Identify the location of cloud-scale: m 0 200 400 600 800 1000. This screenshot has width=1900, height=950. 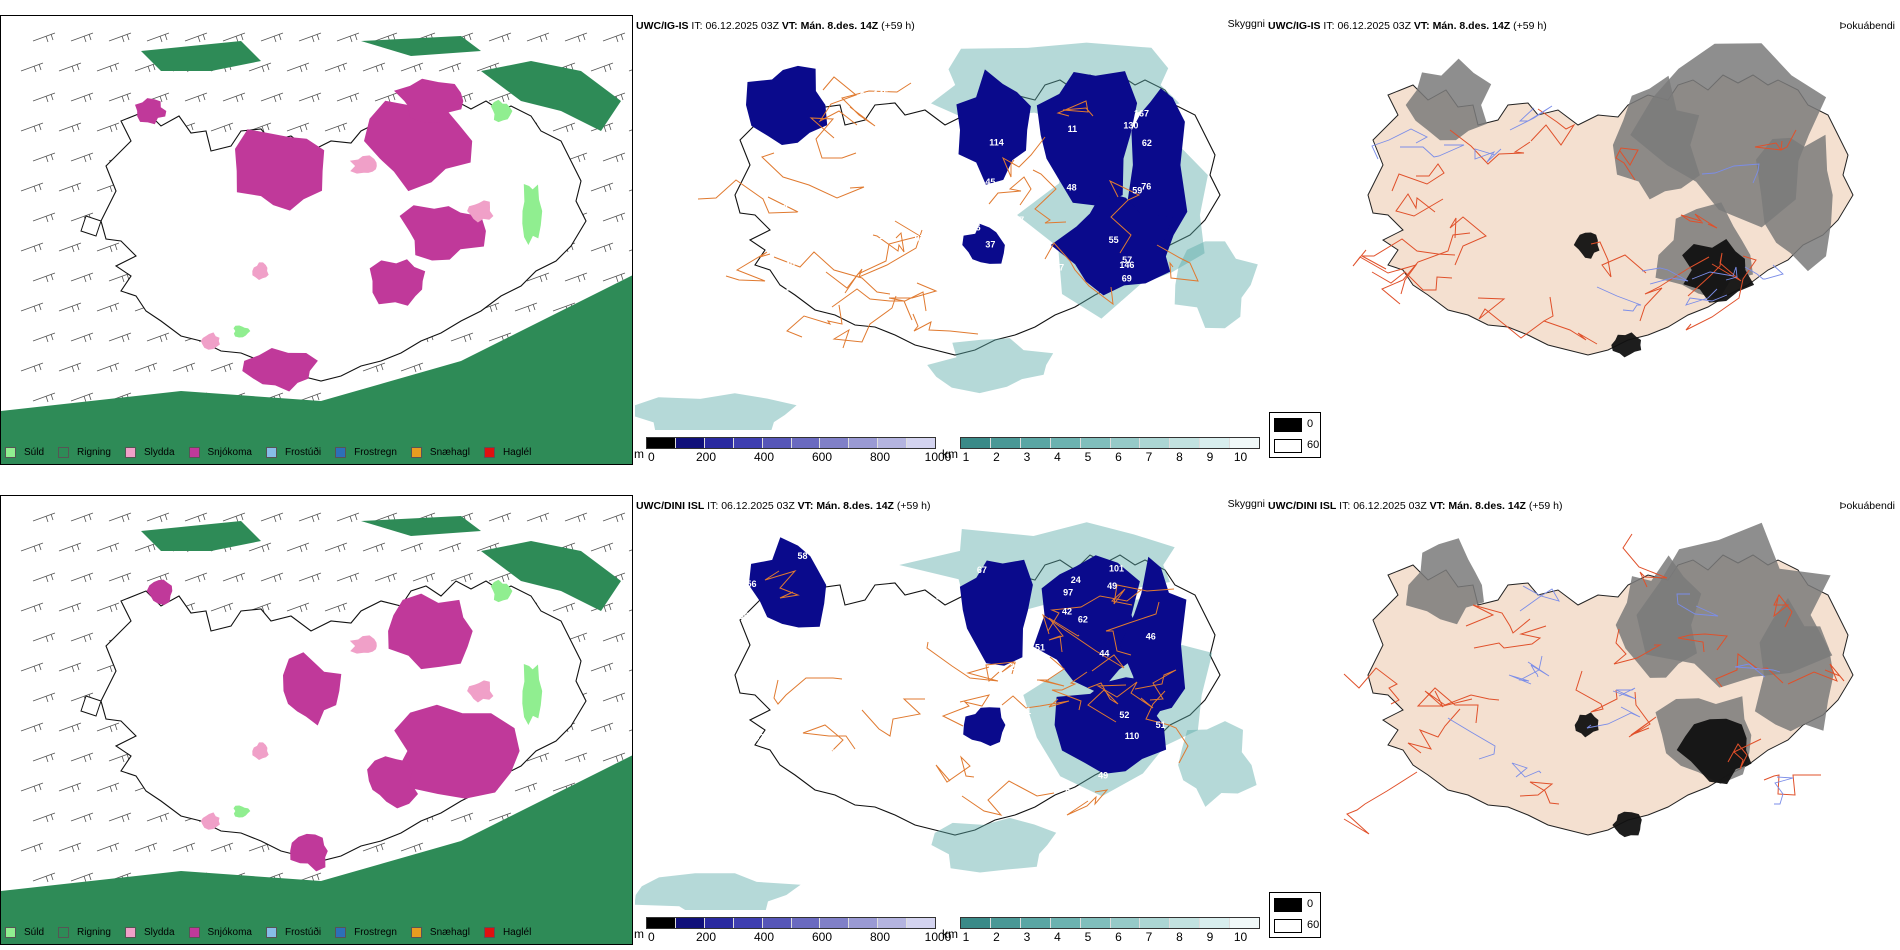
(792, 451).